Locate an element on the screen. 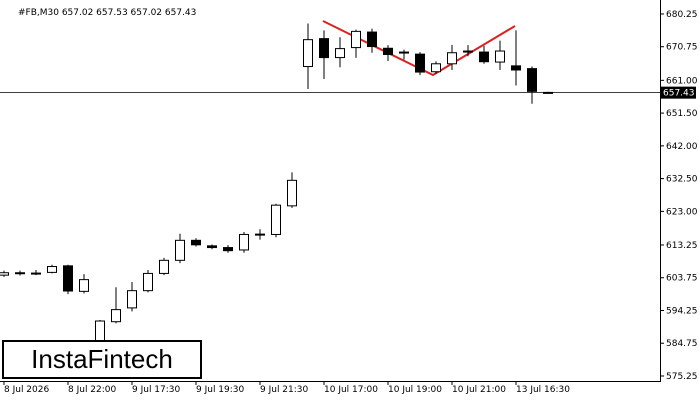 The height and width of the screenshot is (404, 700). last-price-box is located at coordinates (678, 92).